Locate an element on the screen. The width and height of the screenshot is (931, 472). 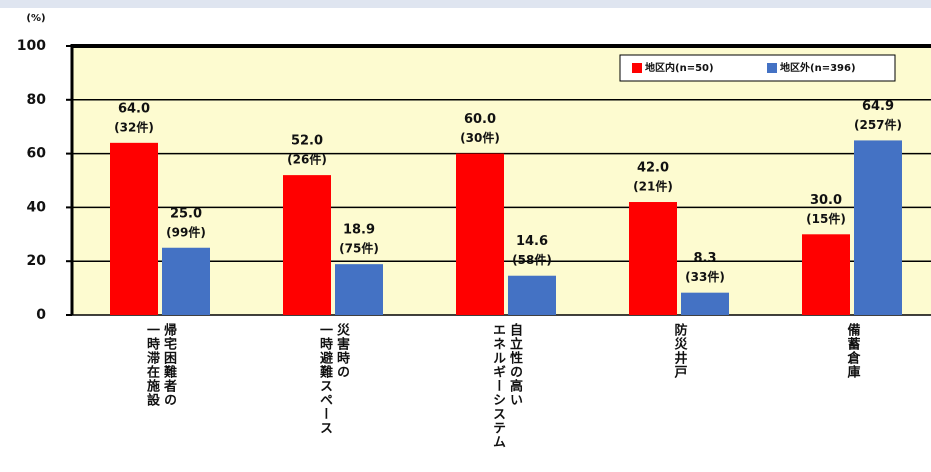
value-label: 25.0 is located at coordinates (186, 213).